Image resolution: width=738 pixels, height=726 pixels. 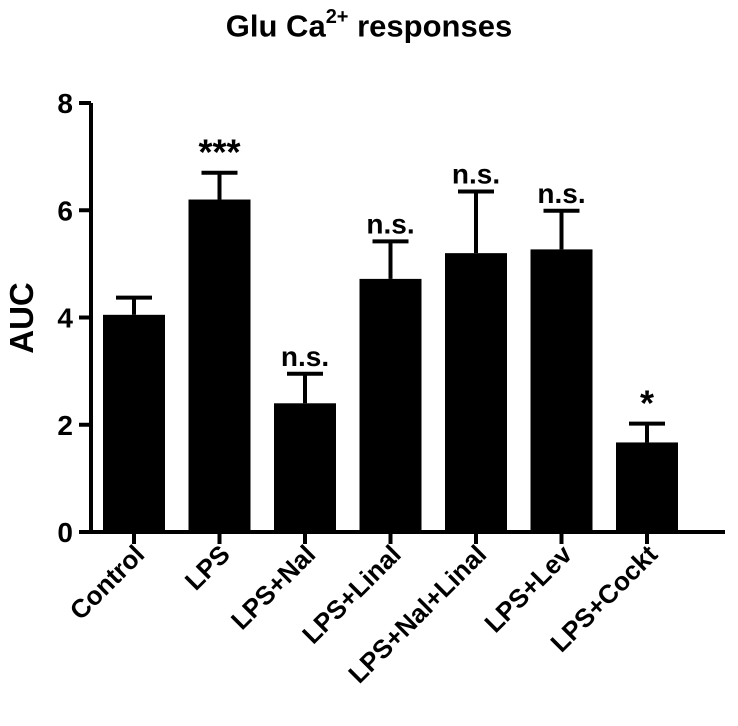 What do you see at coordinates (430, 26) in the screenshot?
I see `chart-title-suffix: responses` at bounding box center [430, 26].